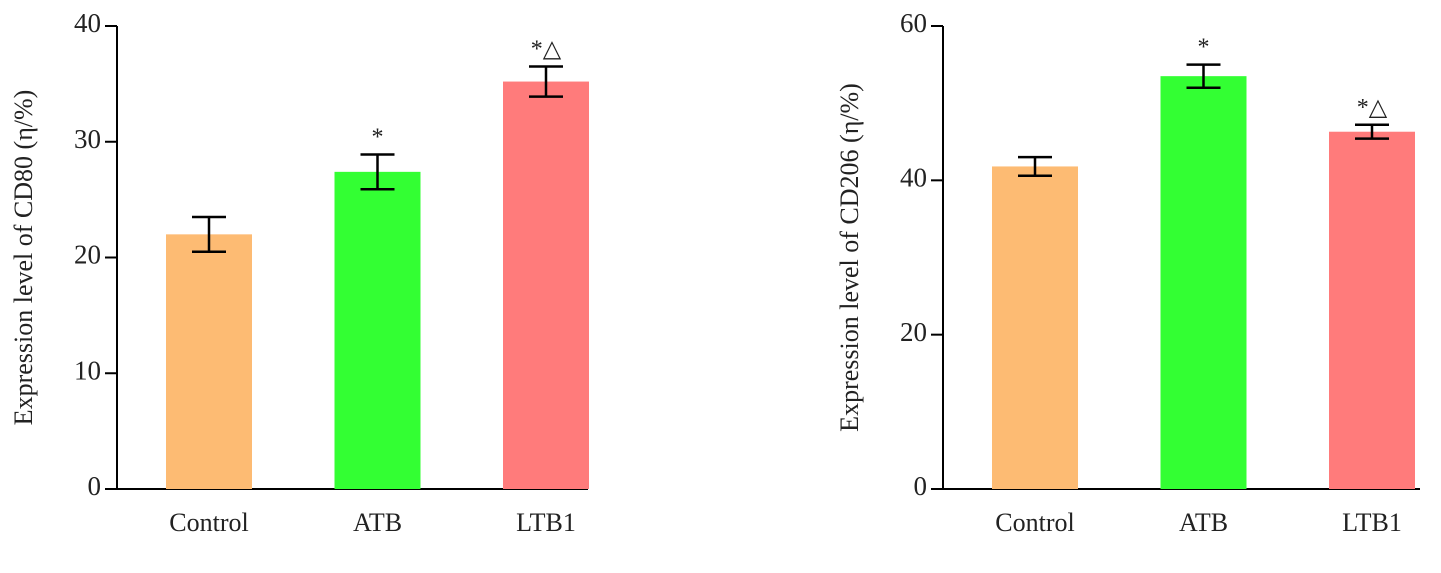 The width and height of the screenshot is (1441, 573). I want to click on y-tick-label: 10, so click(87, 370).